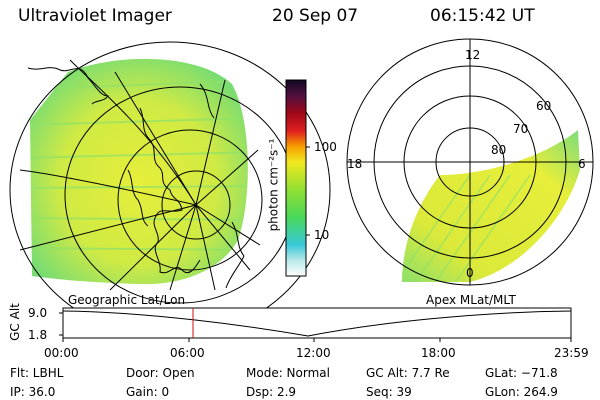 The height and width of the screenshot is (400, 600). I want to click on altitude-trace, so click(317, 323).